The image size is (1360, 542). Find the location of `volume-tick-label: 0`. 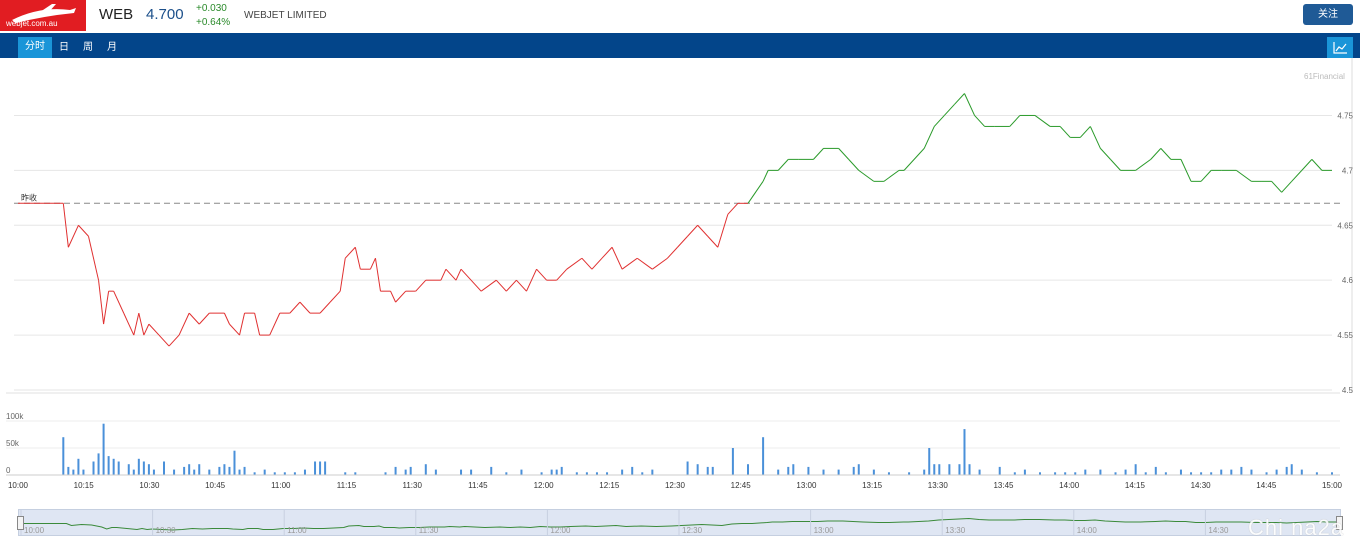

volume-tick-label: 0 is located at coordinates (8, 470).